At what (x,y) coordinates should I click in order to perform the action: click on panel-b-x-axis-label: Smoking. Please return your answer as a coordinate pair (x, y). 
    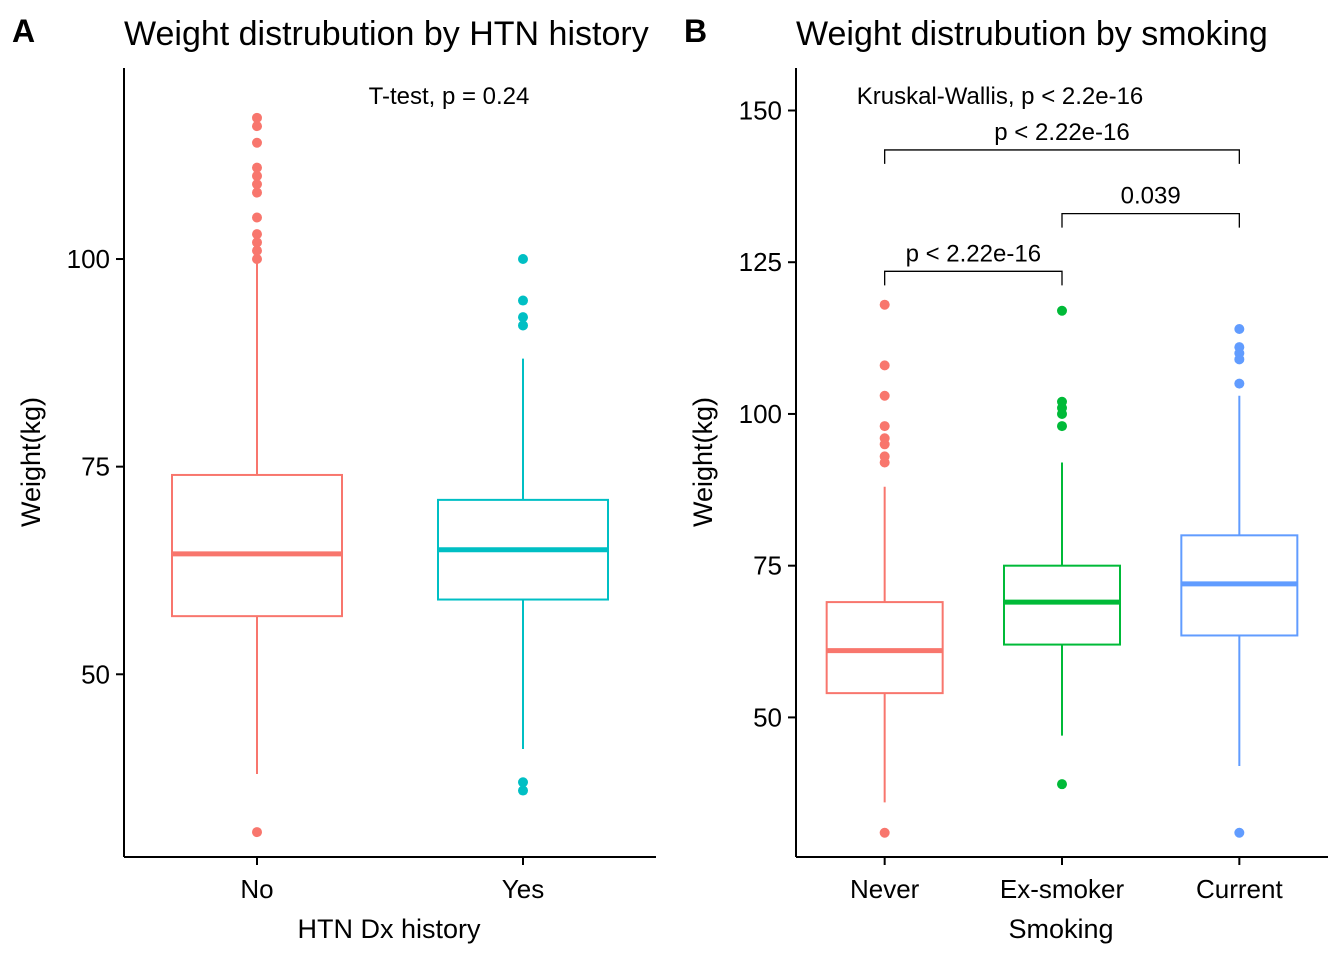
    Looking at the image, I should click on (1060, 929).